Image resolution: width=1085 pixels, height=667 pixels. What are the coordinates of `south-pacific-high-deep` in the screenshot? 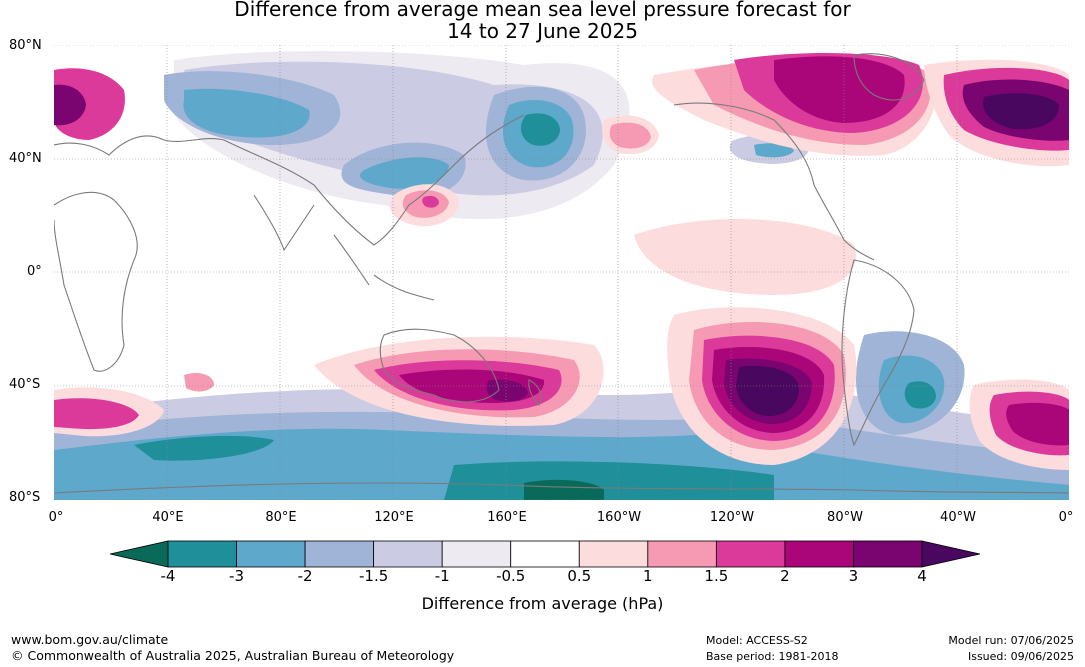 It's located at (767, 391).